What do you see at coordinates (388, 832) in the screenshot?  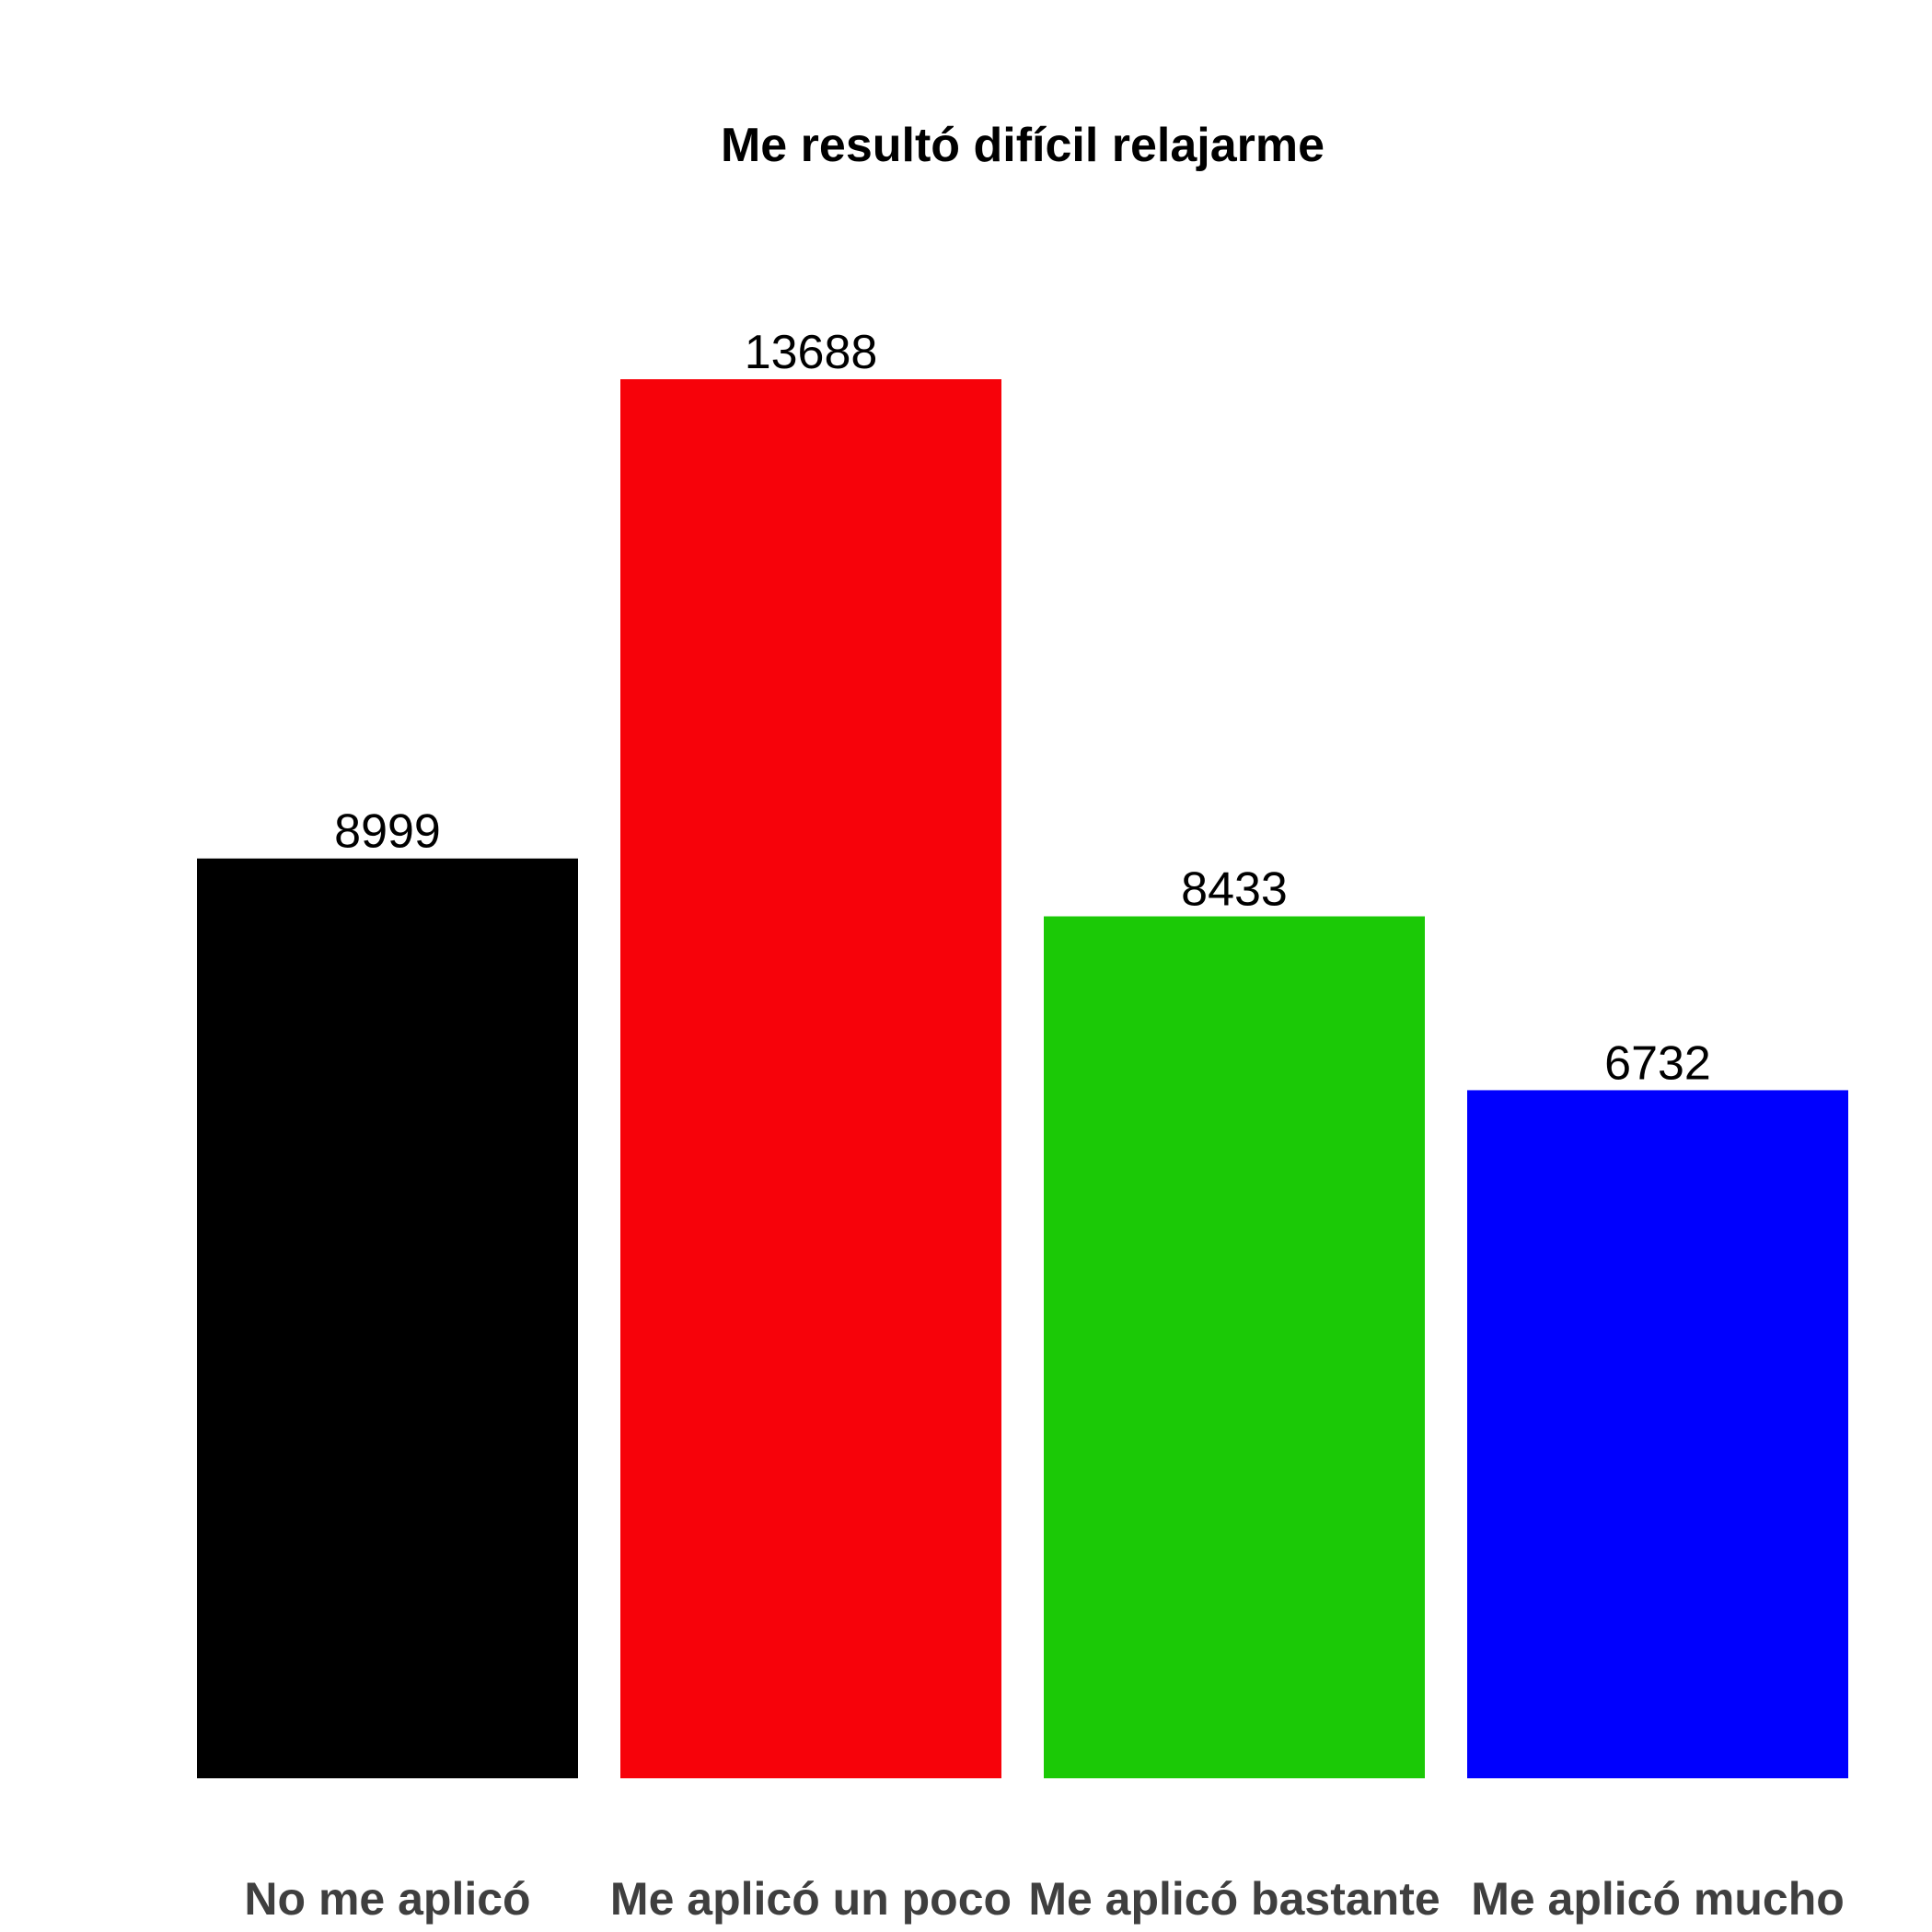 I see `data-label-0: 8999` at bounding box center [388, 832].